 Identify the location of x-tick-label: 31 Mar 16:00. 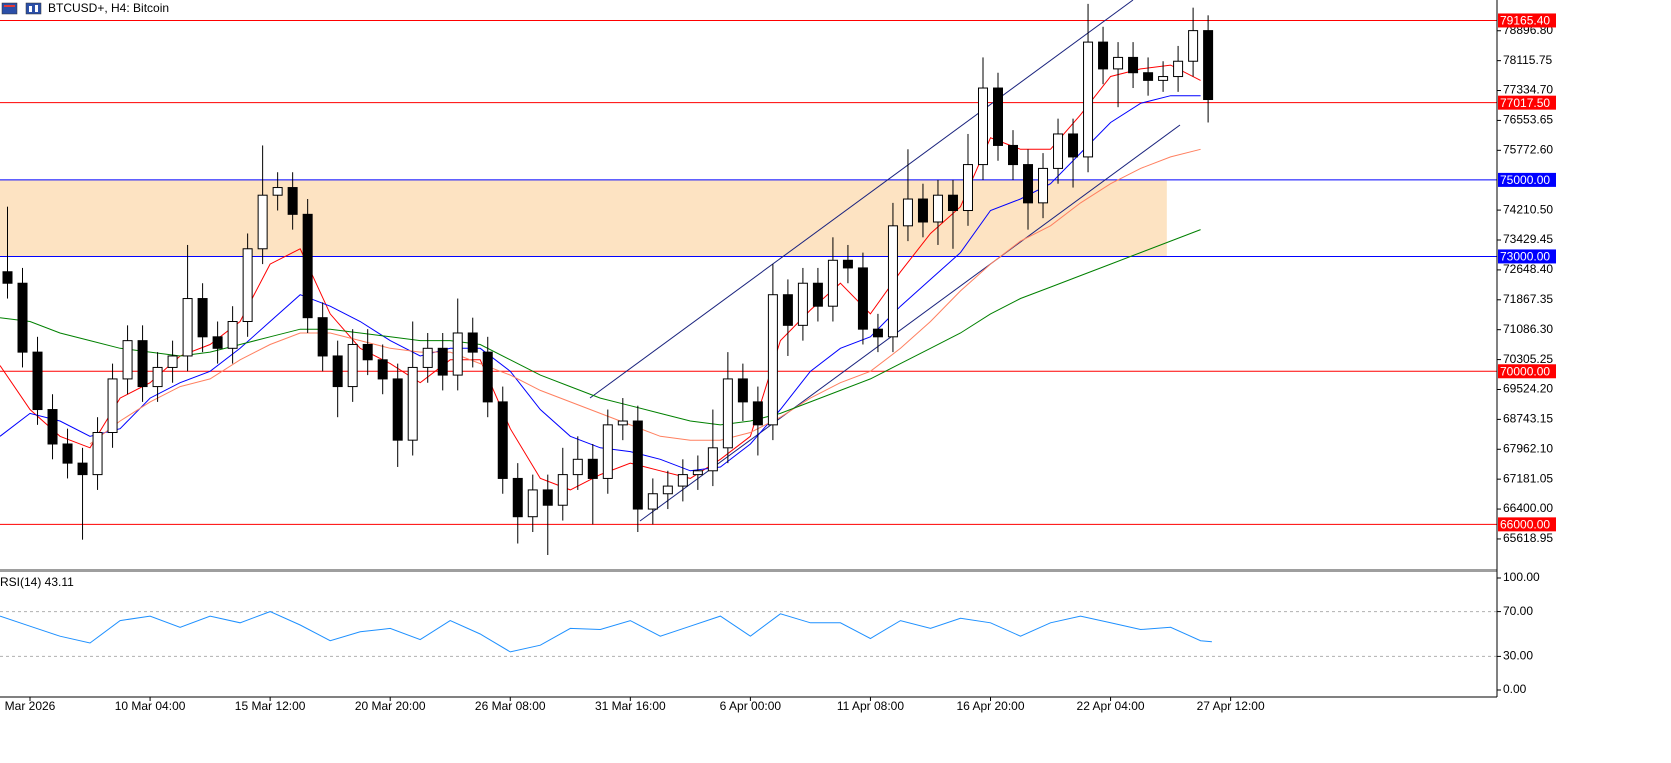
(630, 706).